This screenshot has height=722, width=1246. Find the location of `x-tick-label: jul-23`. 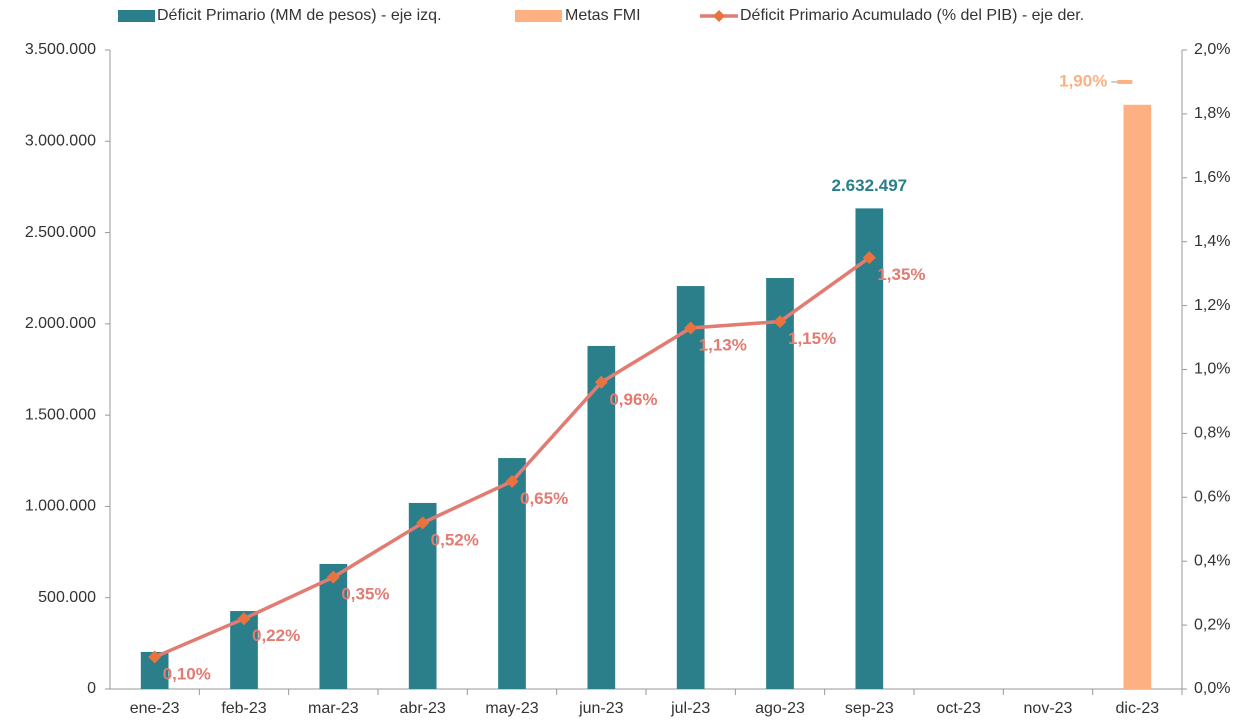

x-tick-label: jul-23 is located at coordinates (690, 708).